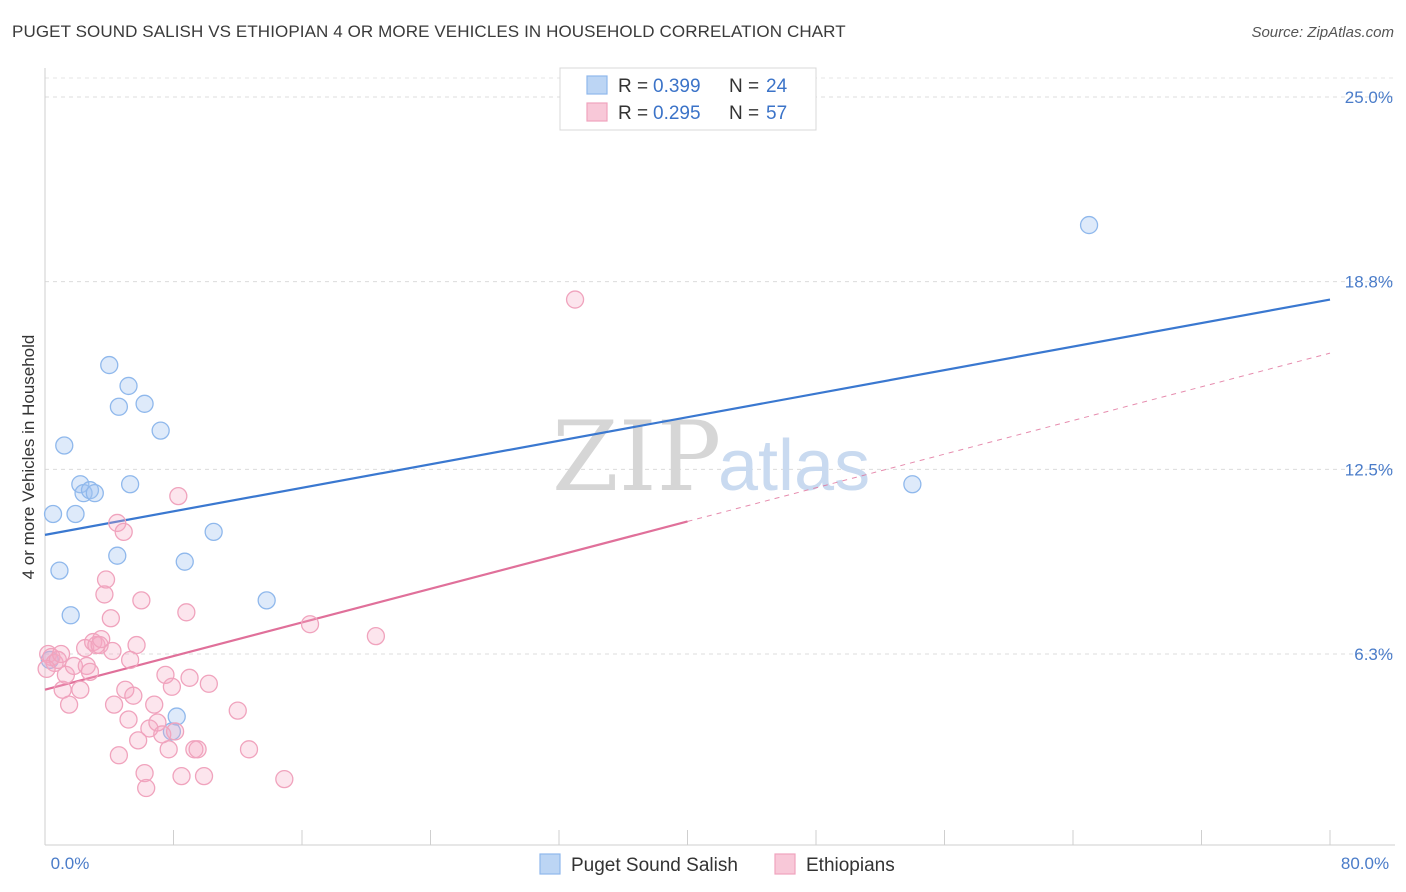 This screenshot has width=1406, height=892. Describe the element at coordinates (633, 113) in the screenshot. I see `legend-r-label-1: R =` at that location.